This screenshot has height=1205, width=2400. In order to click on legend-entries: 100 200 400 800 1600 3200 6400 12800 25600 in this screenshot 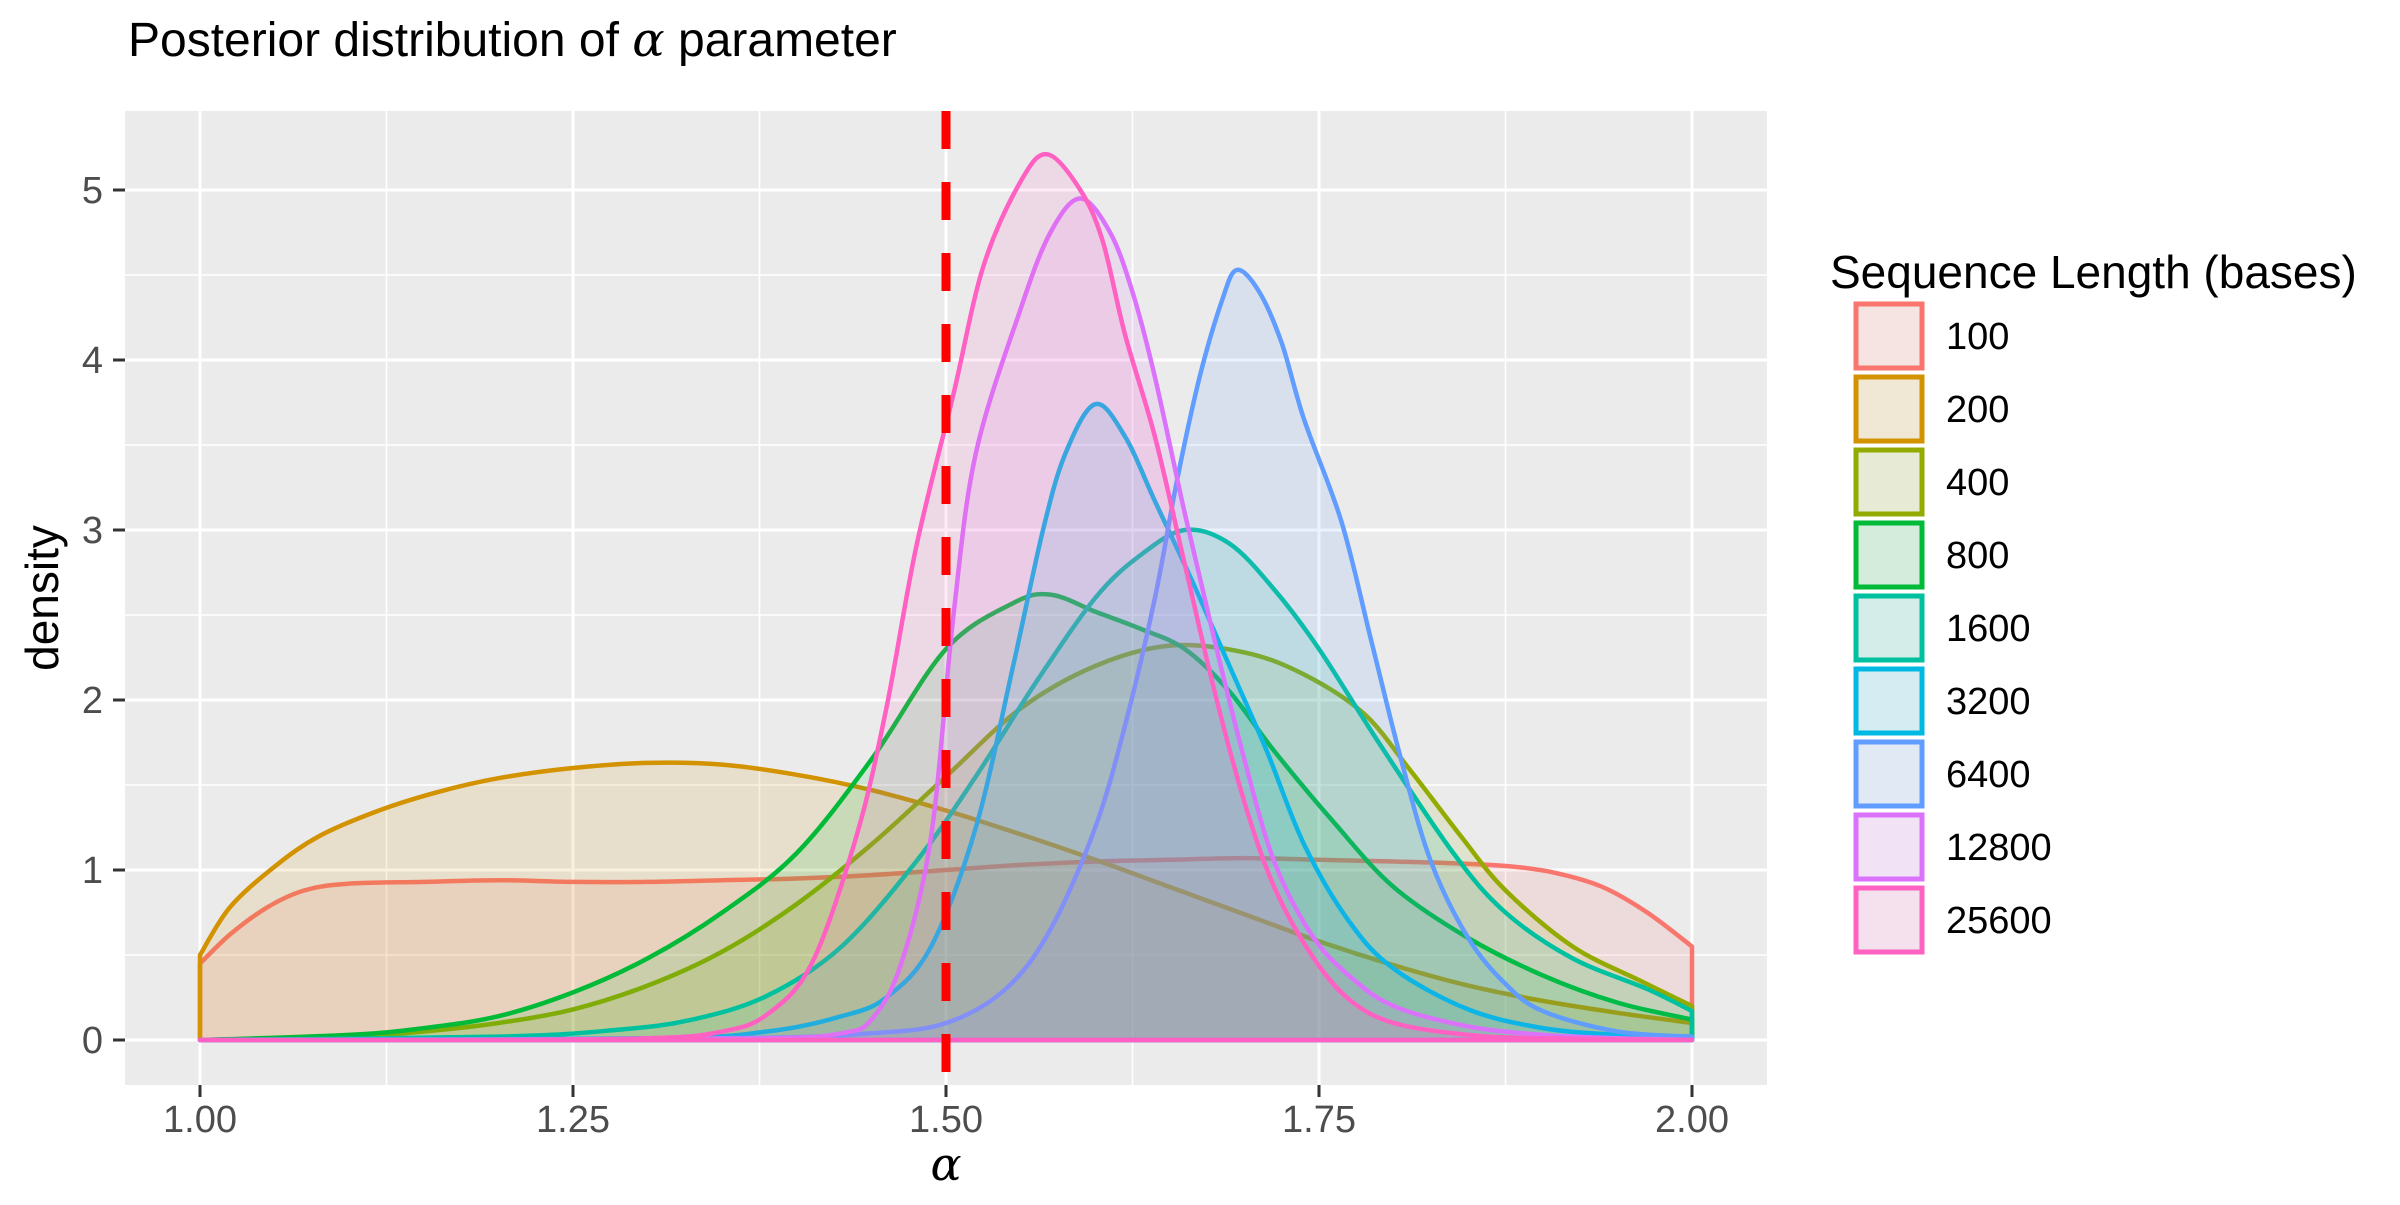, I will do `click(1952, 628)`.